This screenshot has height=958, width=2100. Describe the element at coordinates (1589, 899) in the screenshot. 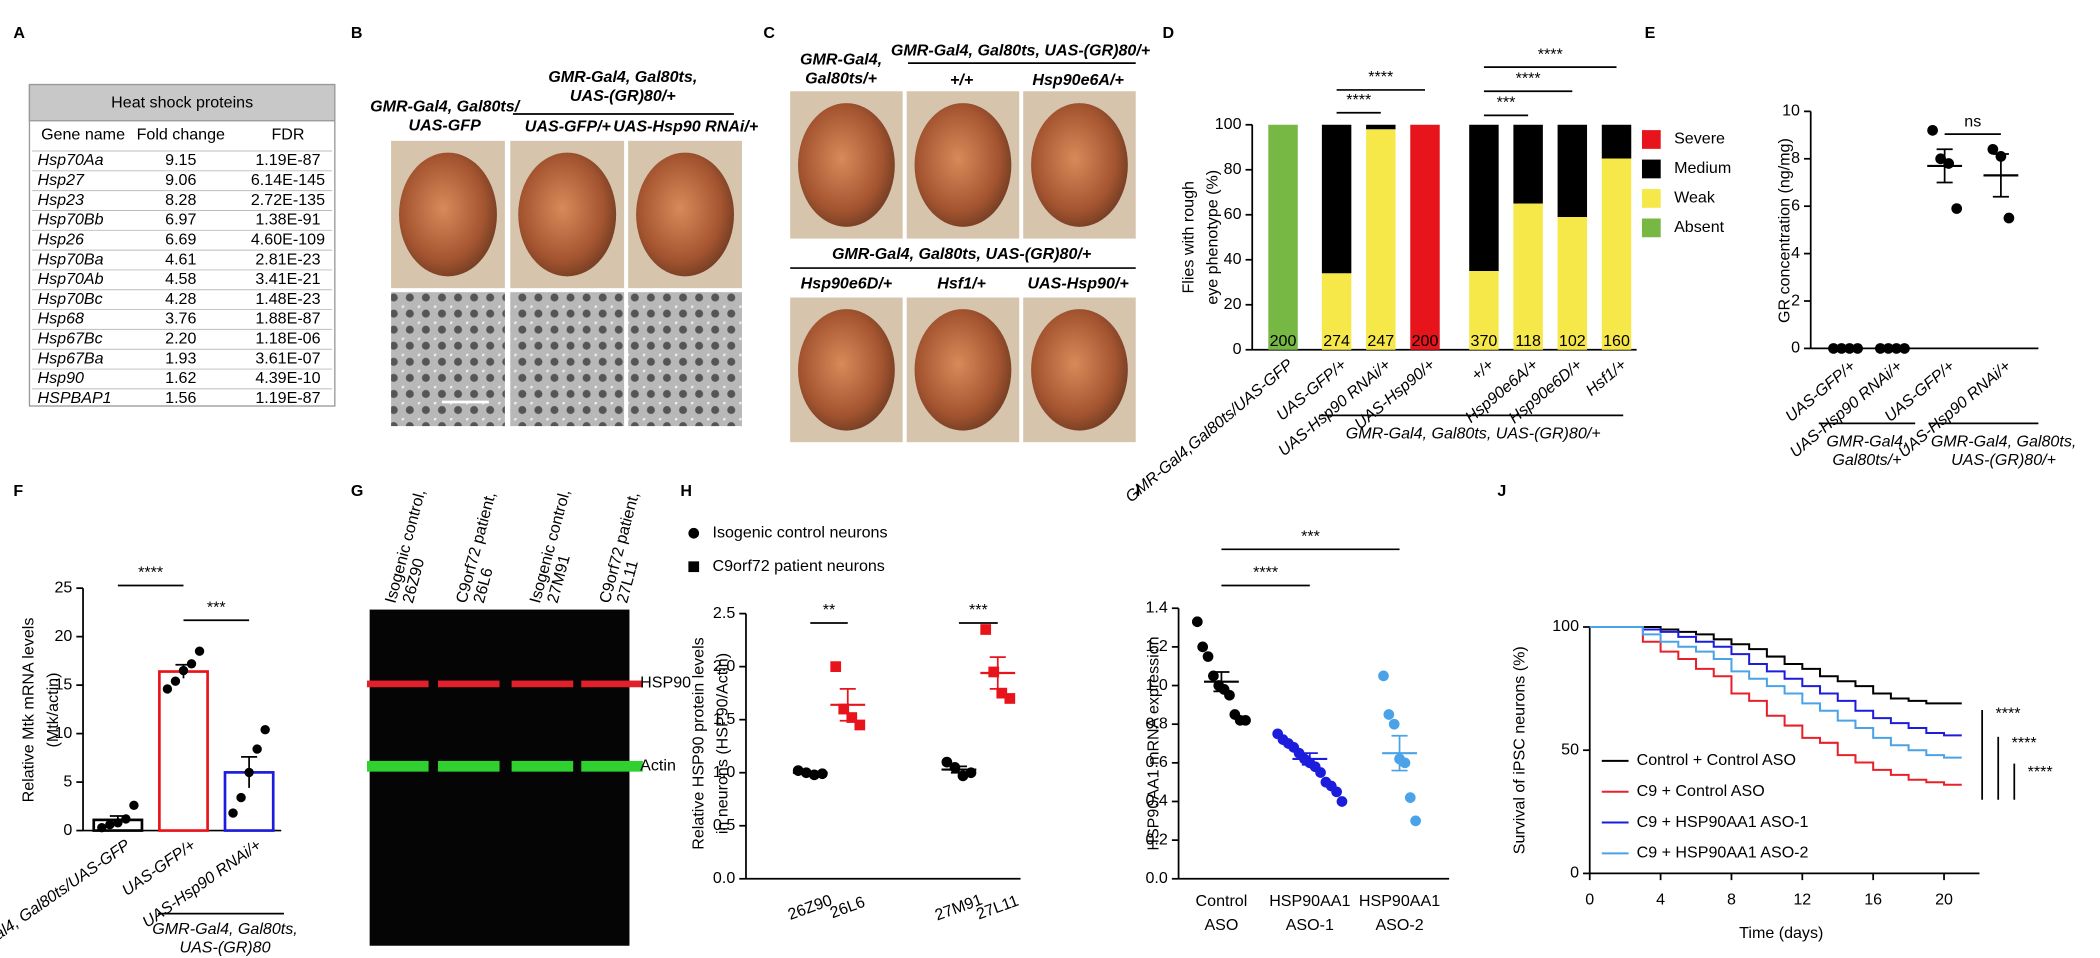

I see `x-tick-label: 0` at that location.